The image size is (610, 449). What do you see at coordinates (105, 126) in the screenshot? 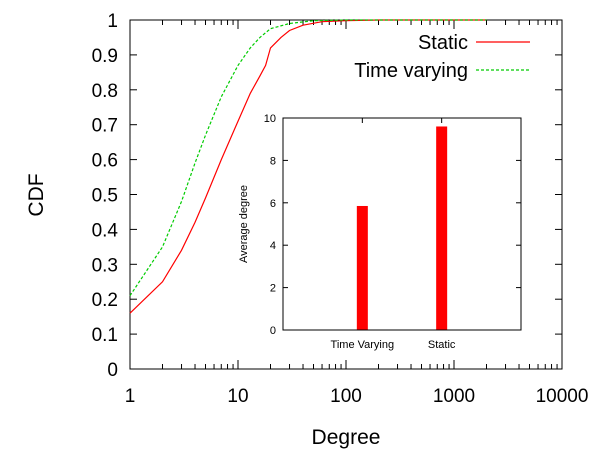
I see `y-tick-label: 0.7` at bounding box center [105, 126].